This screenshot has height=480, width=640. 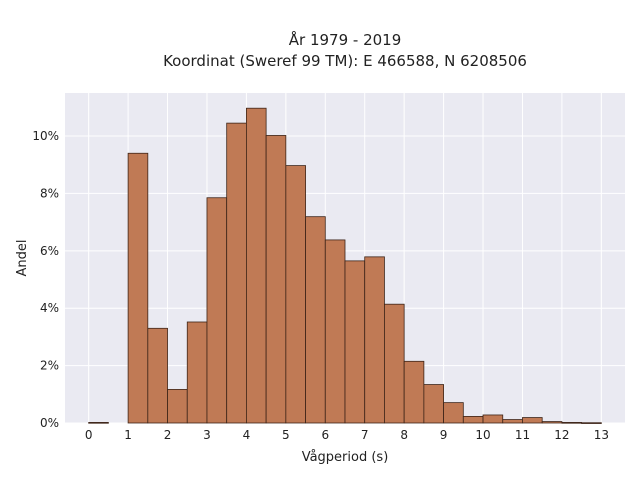 What do you see at coordinates (89, 435) in the screenshot?
I see `x-tick-label: 0` at bounding box center [89, 435].